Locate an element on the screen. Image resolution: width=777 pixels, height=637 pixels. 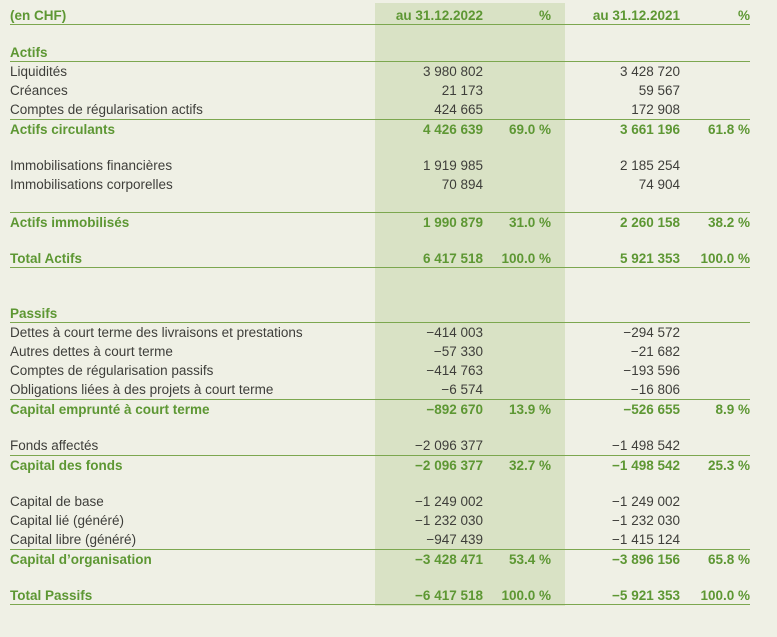
value-2022: −414 003 is located at coordinates (454, 332).